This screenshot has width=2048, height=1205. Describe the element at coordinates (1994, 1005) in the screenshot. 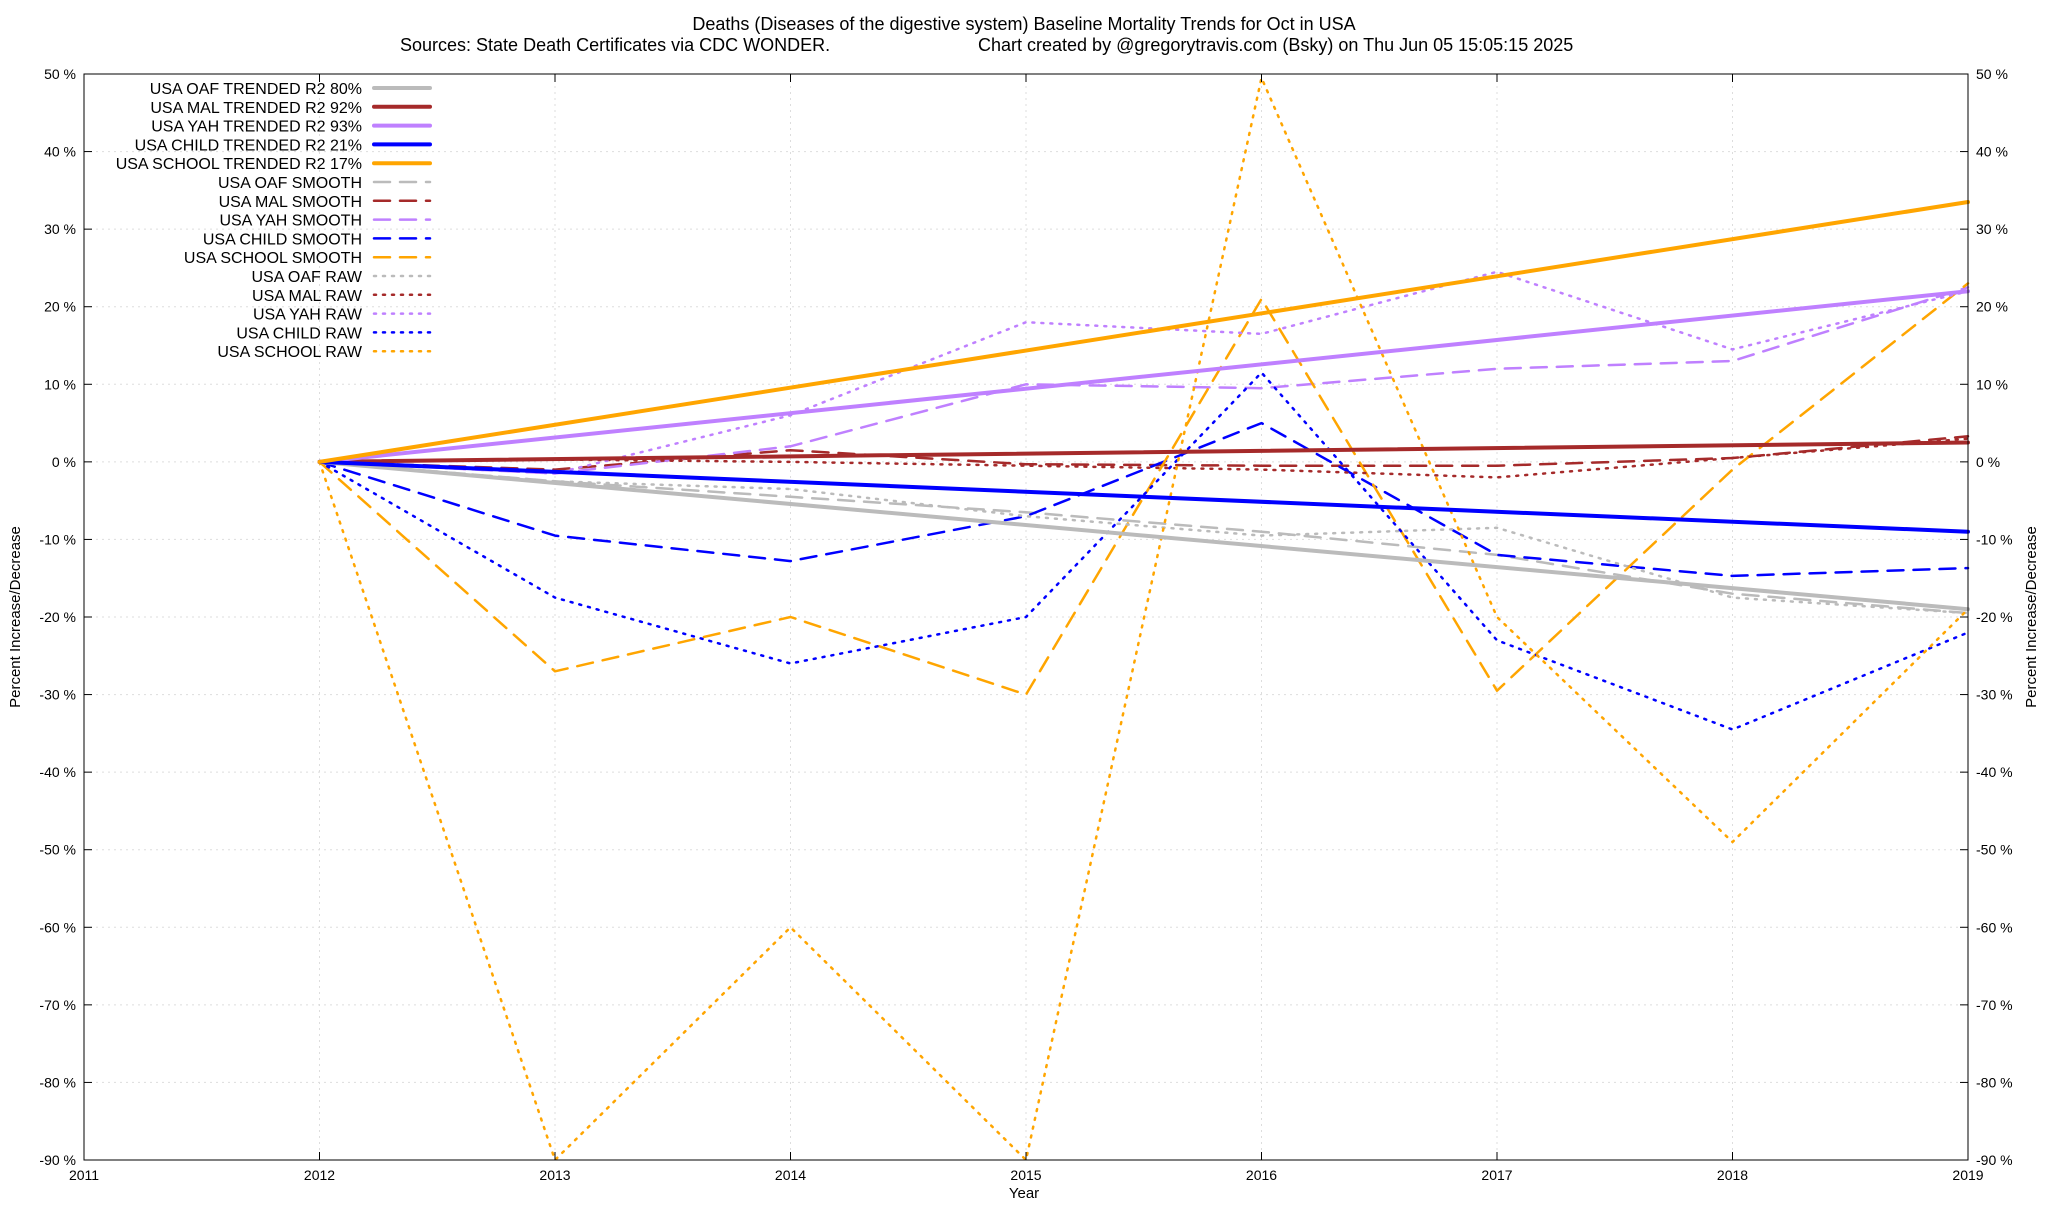

I see `y2-tick-label: -70 %` at that location.